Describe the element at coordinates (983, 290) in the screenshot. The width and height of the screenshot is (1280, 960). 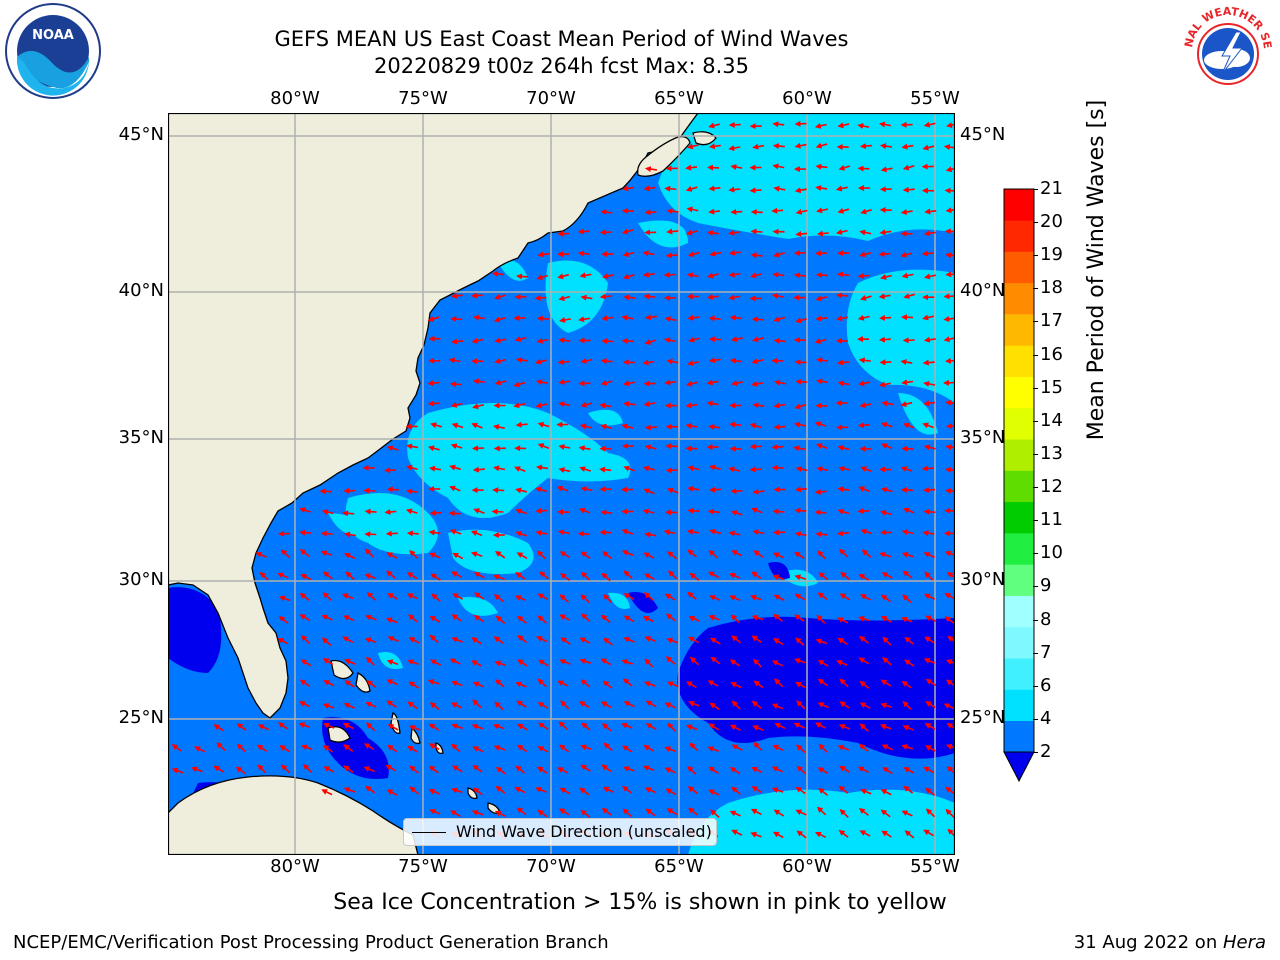
I see `lat-label-right: 40°N` at that location.